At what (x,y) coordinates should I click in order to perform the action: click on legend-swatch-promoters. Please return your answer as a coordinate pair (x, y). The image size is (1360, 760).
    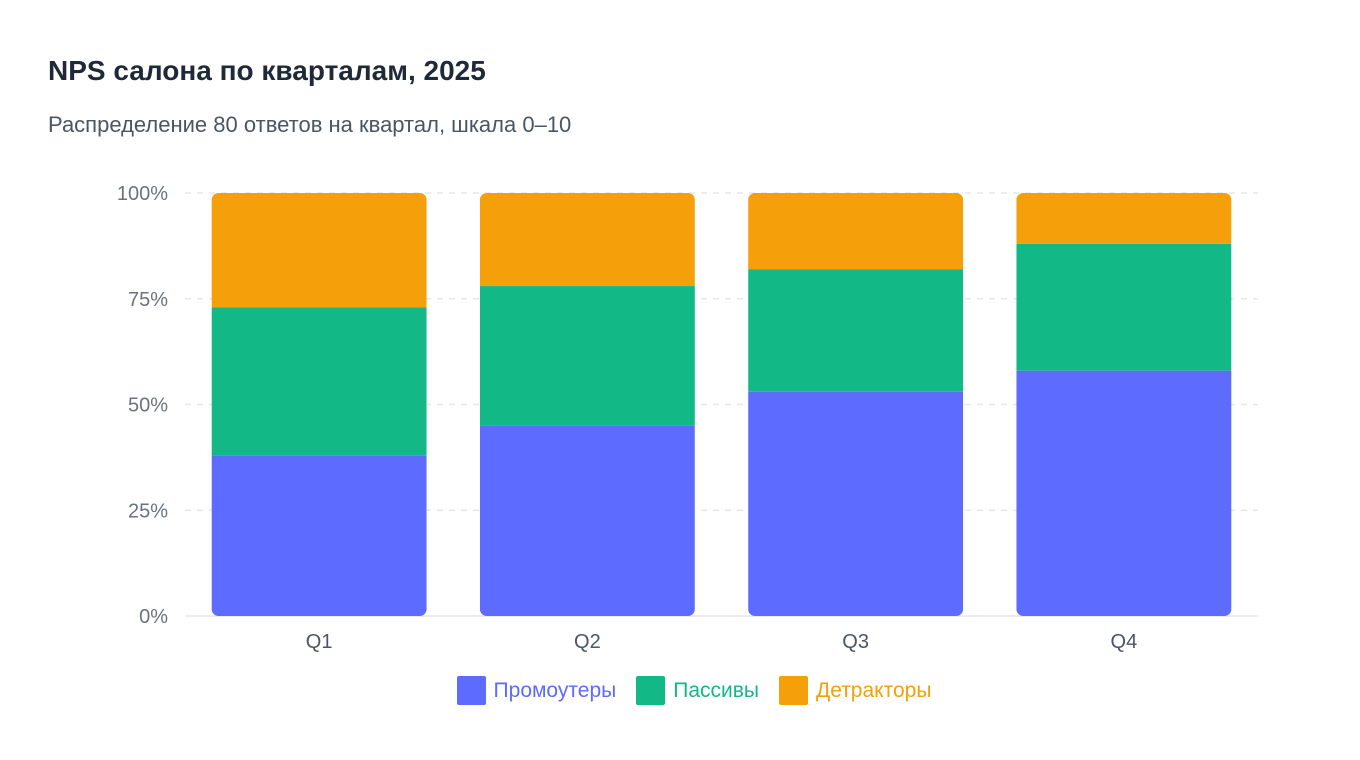
    Looking at the image, I should click on (471, 690).